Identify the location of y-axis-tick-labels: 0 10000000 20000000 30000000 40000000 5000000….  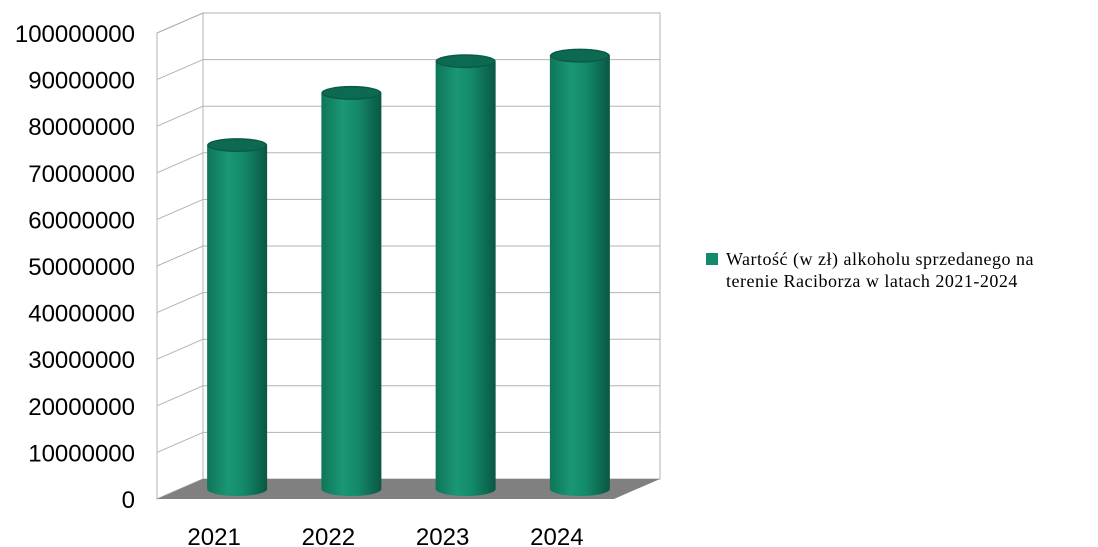
(75, 267).